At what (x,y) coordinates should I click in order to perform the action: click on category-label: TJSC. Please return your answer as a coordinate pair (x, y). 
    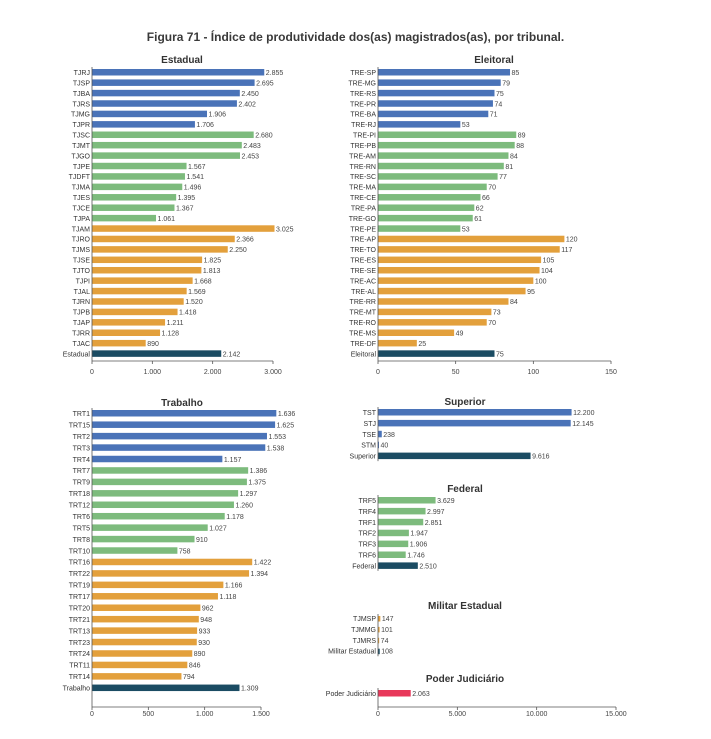
    Looking at the image, I should click on (82, 136).